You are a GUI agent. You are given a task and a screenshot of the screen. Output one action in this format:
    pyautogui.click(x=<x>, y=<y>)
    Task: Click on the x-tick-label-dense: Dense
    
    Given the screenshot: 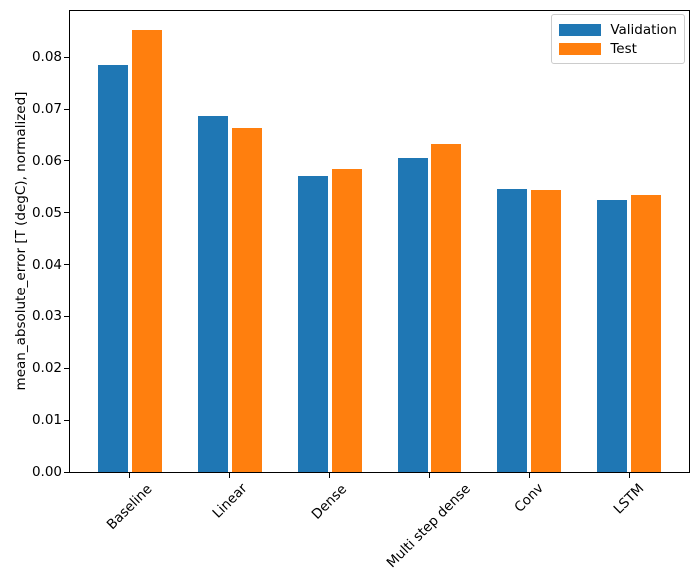 What is the action you would take?
    pyautogui.click(x=329, y=501)
    